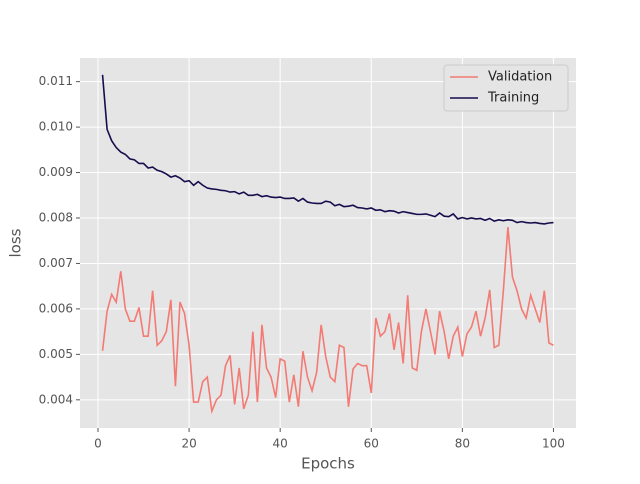  I want to click on y-tick-label: 0.010, so click(56, 127).